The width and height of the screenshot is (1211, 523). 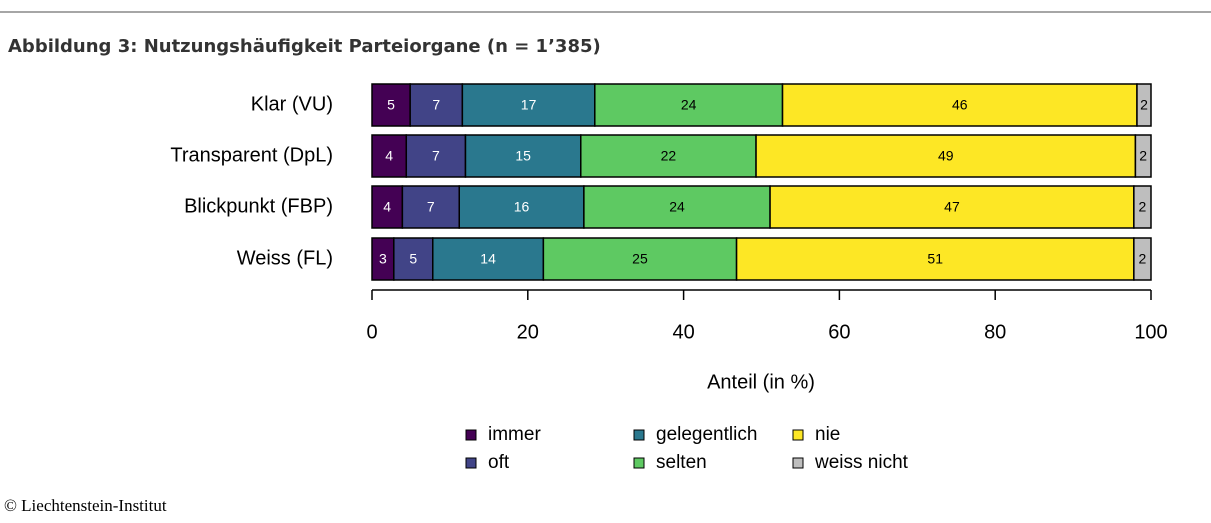 I want to click on data-label: 25, so click(x=640, y=259).